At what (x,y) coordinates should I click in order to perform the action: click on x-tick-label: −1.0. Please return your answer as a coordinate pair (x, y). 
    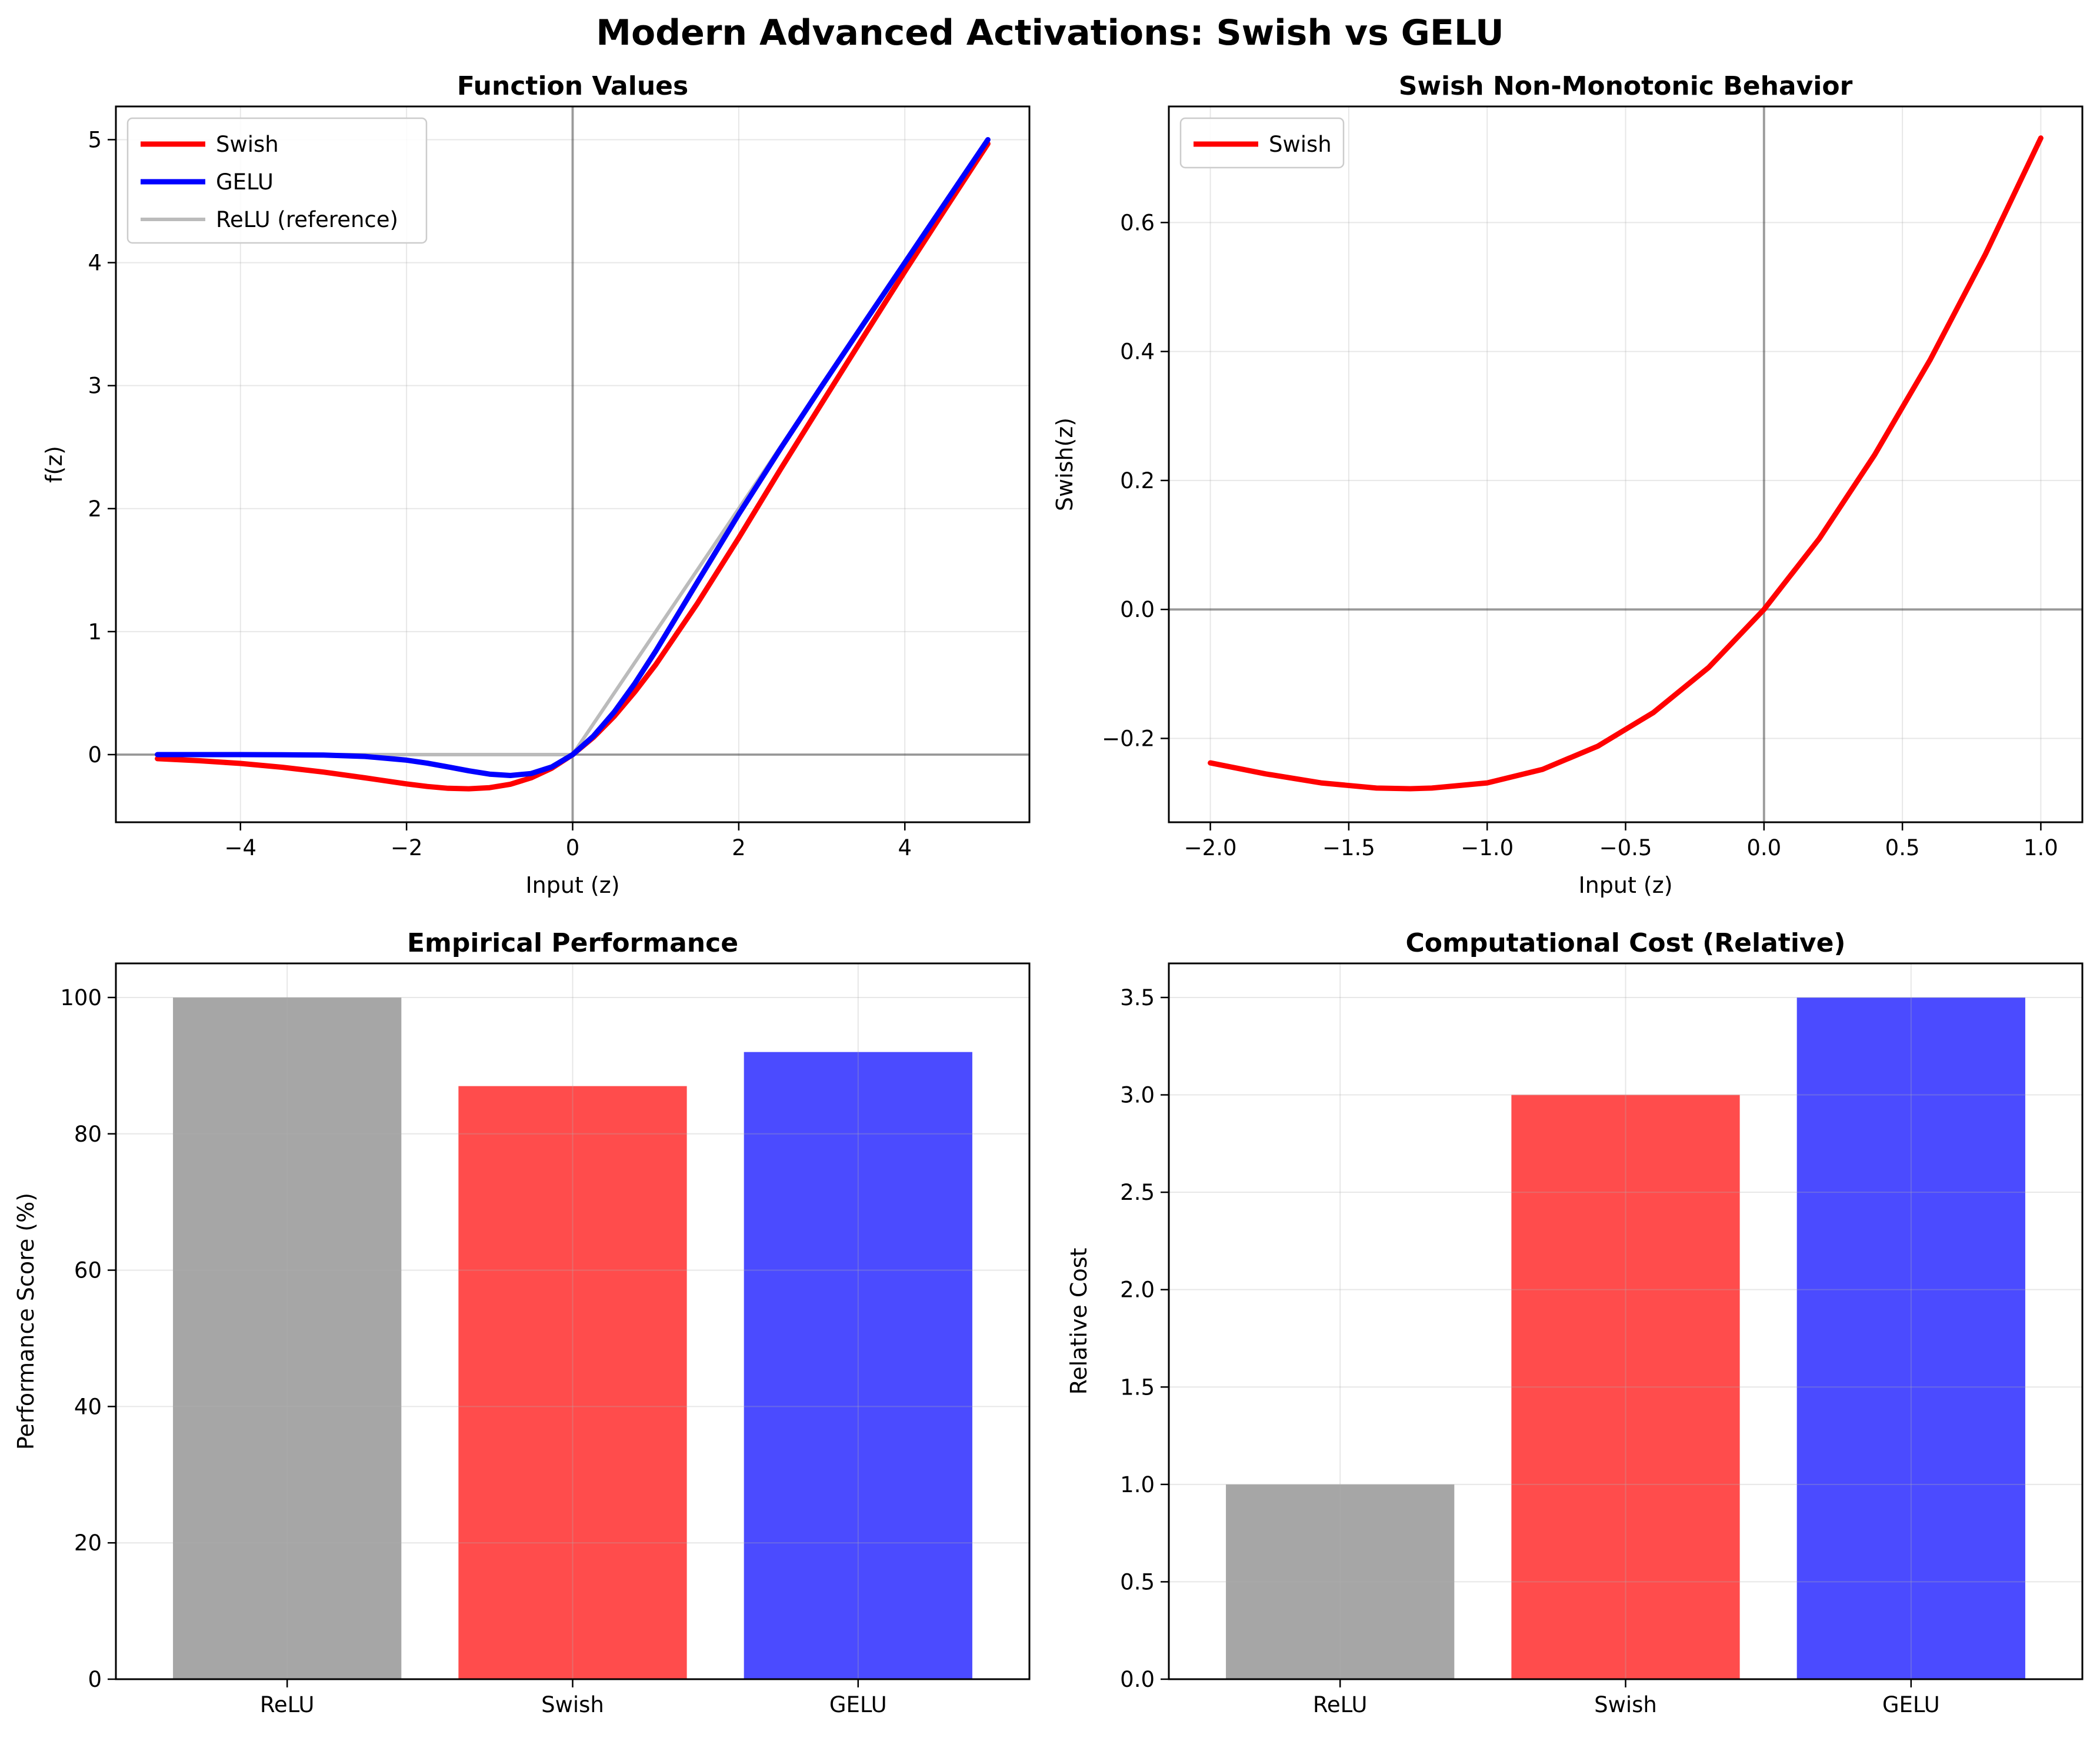
    Looking at the image, I should click on (1487, 847).